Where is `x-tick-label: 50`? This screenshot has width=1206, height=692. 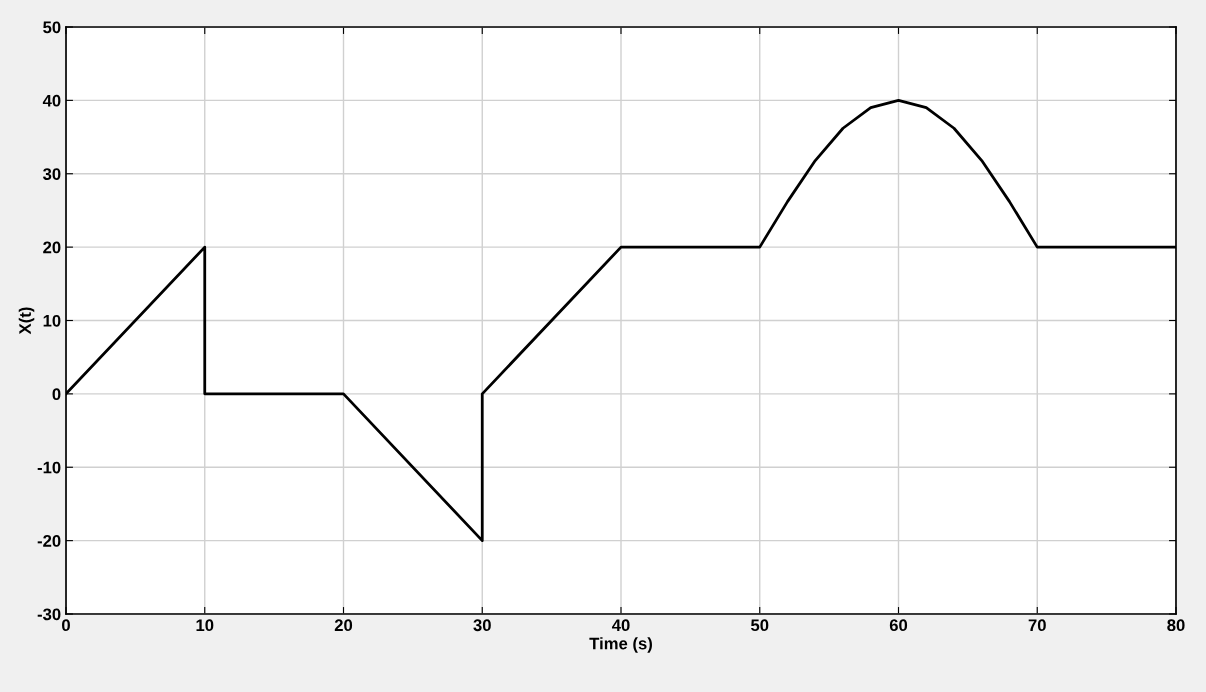
x-tick-label: 50 is located at coordinates (759, 625).